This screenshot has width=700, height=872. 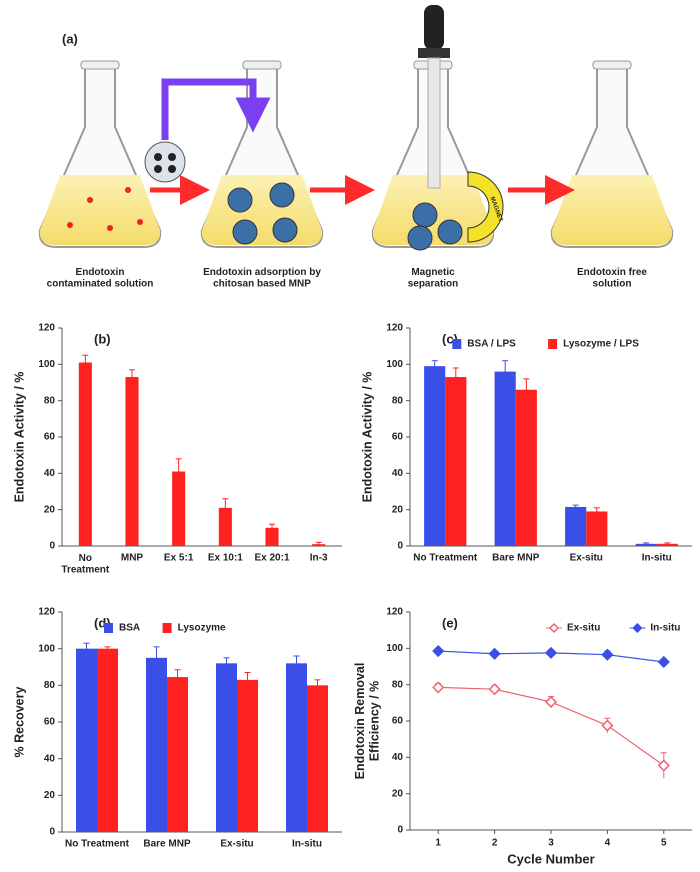 I want to click on legend-label: BSA / LPS, so click(x=491, y=344).